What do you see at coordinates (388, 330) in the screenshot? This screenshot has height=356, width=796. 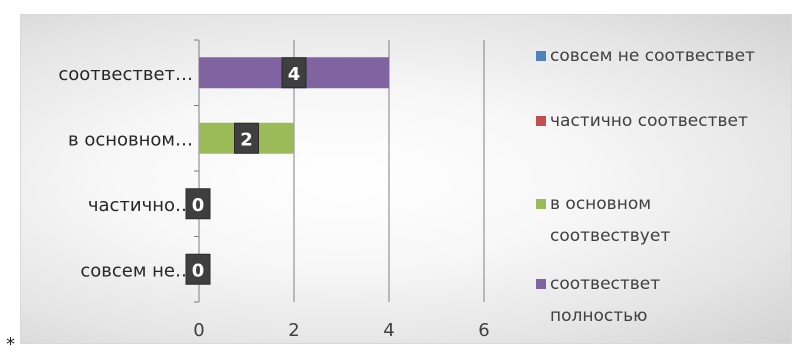 I see `x-tick-label-2: 4` at bounding box center [388, 330].